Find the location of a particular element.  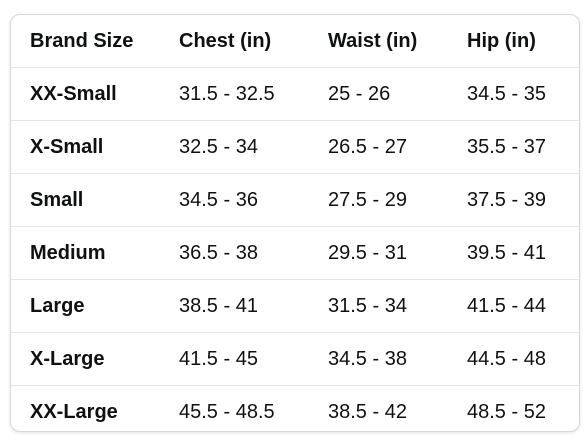

chest-value: 45.5 - 48.5 is located at coordinates (227, 412).